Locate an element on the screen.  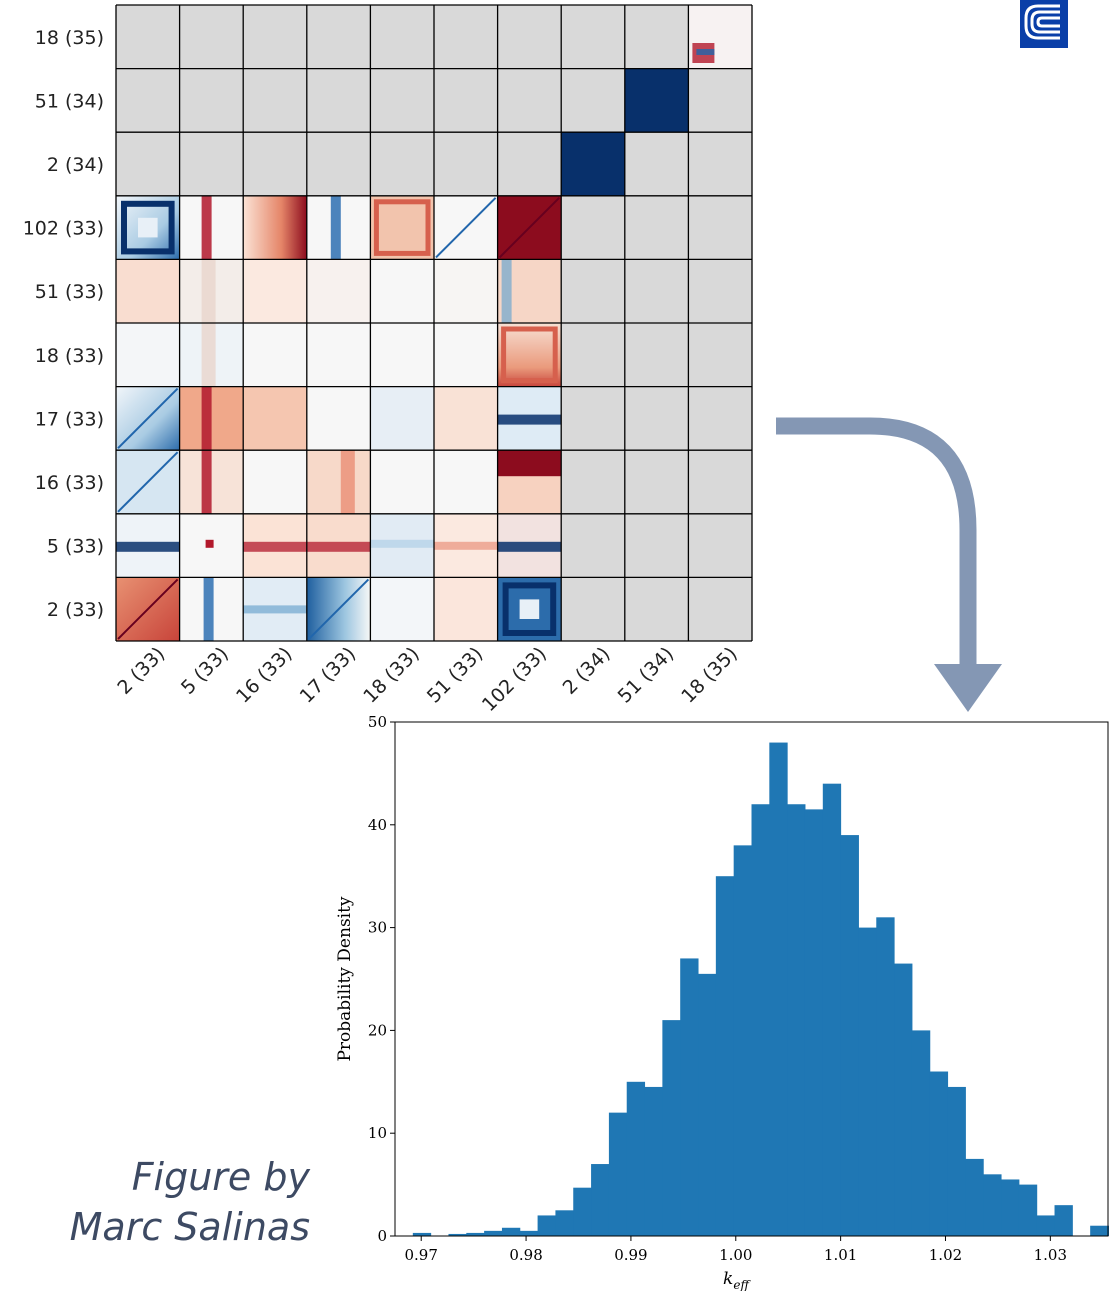
y-tick-label: 20 is located at coordinates (377, 1030).